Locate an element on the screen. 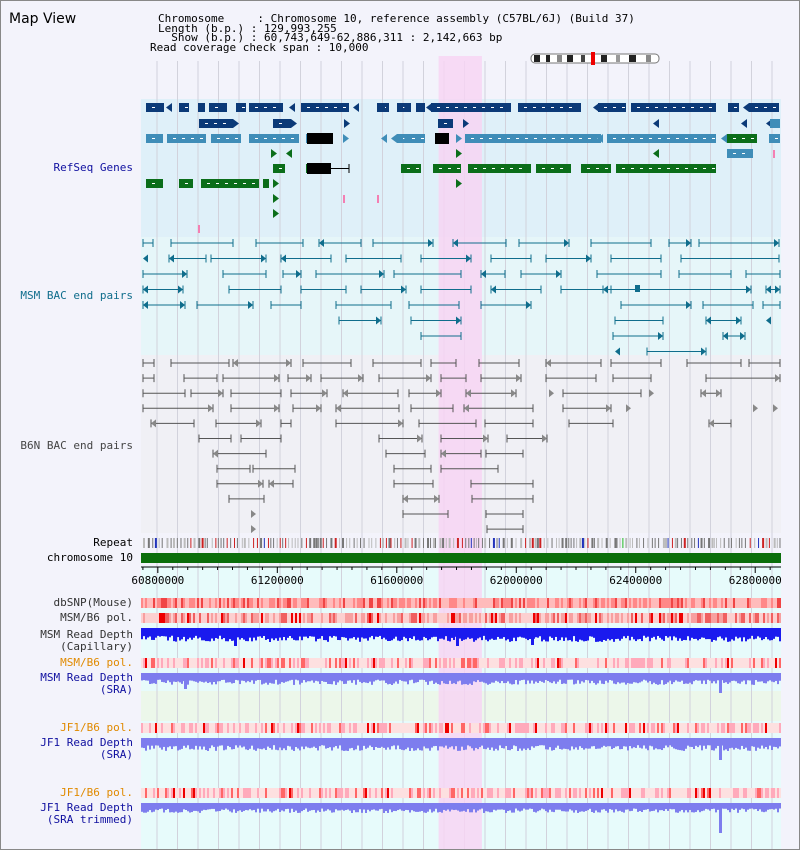 This screenshot has height=850, width=800. track-label-dbsnp: dbSNP(Mouse) is located at coordinates (93, 602).